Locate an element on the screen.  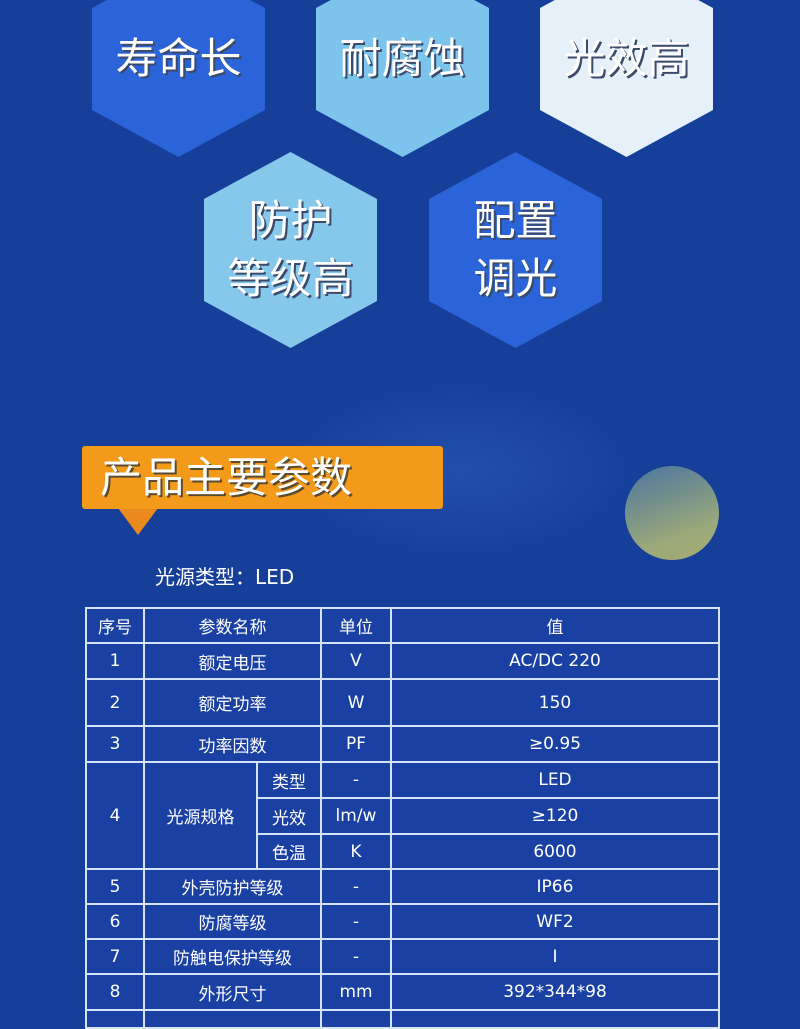
table-cell-name: 光源规格 is located at coordinates (200, 815).